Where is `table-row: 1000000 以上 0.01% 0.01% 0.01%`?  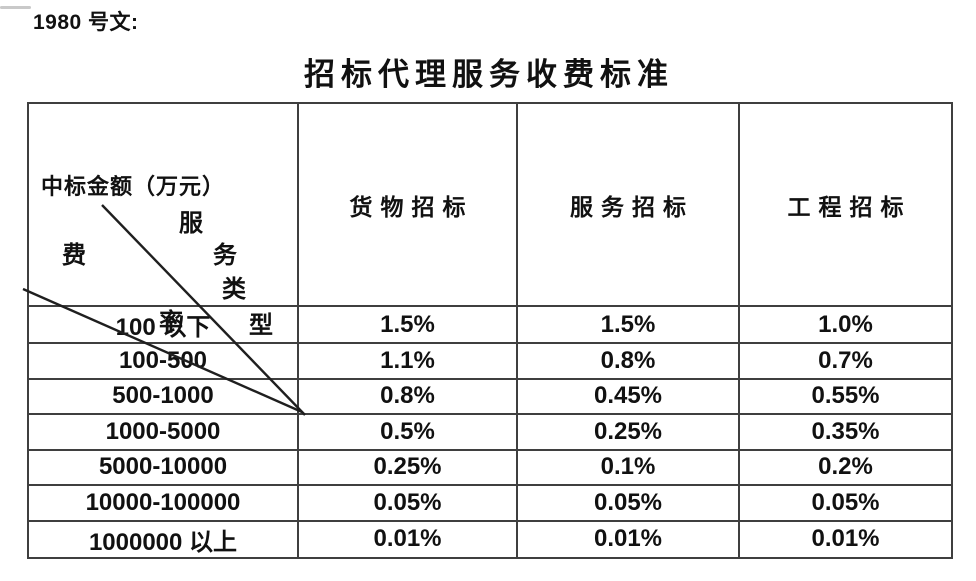 table-row: 1000000 以上 0.01% 0.01% 0.01% is located at coordinates (490, 539).